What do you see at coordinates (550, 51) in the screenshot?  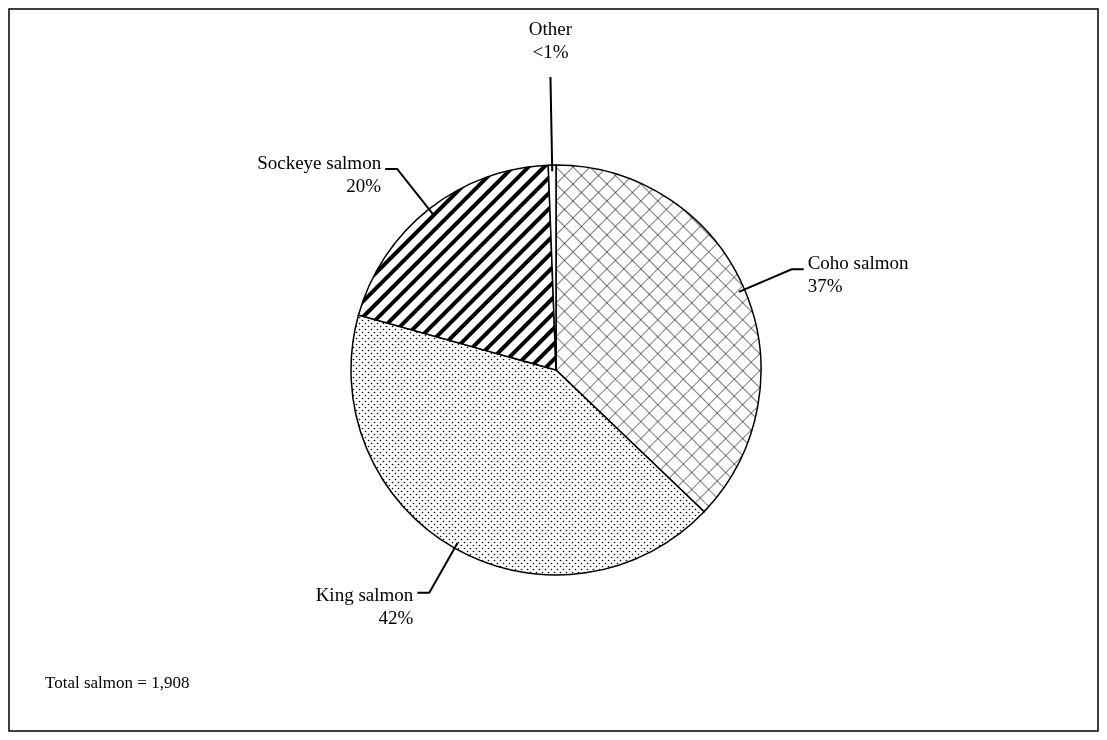 I see `data-label: <1%` at bounding box center [550, 51].